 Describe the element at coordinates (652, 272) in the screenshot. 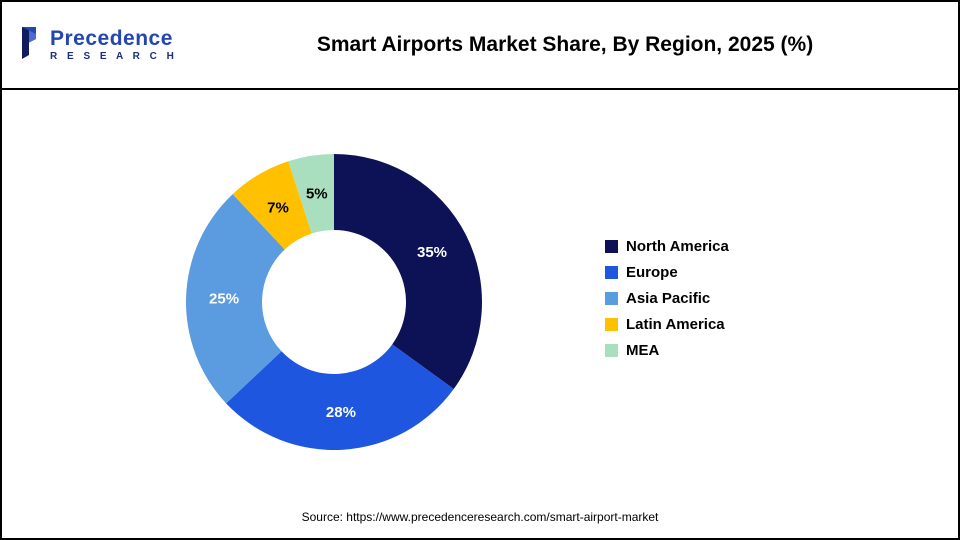

I see `legend-label: Europe` at that location.